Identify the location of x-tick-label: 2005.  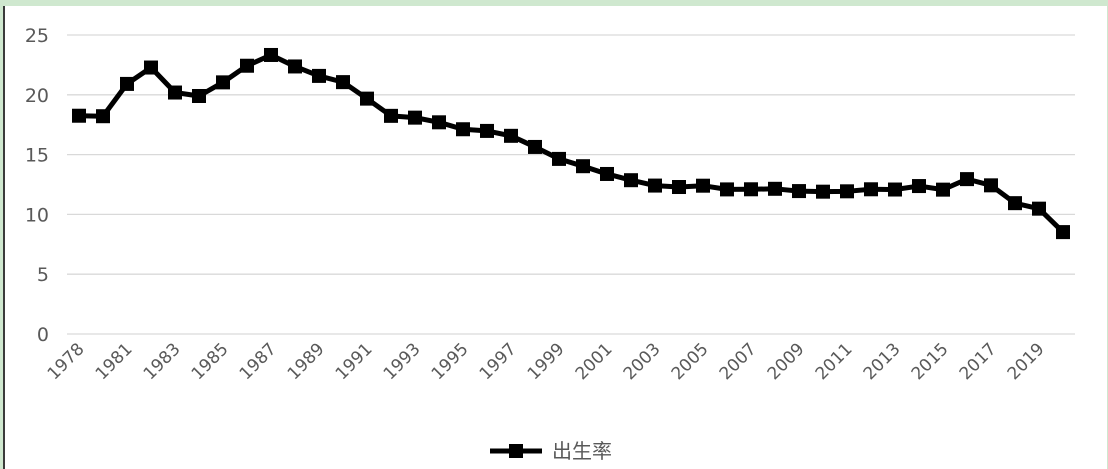
(690, 361).